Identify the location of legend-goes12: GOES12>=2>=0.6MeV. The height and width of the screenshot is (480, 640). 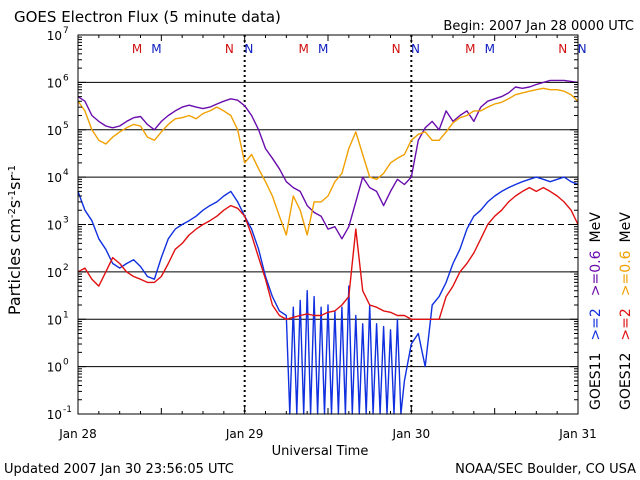
(626, 311).